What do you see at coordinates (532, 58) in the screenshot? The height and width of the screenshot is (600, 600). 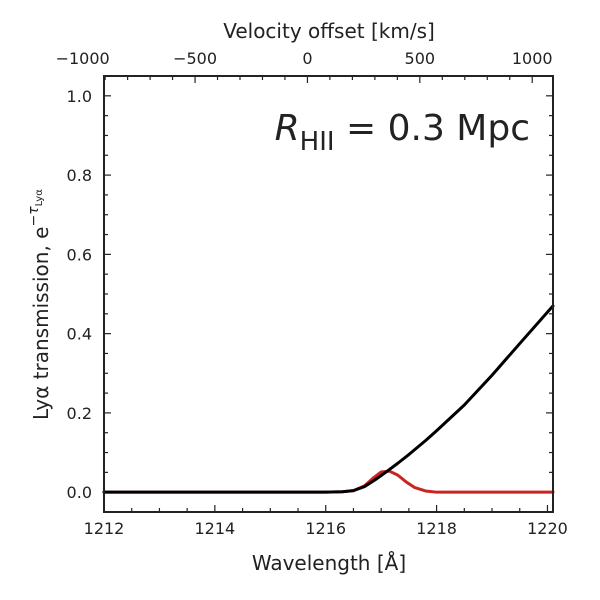 I see `x2-tick-label: 1000` at bounding box center [532, 58].